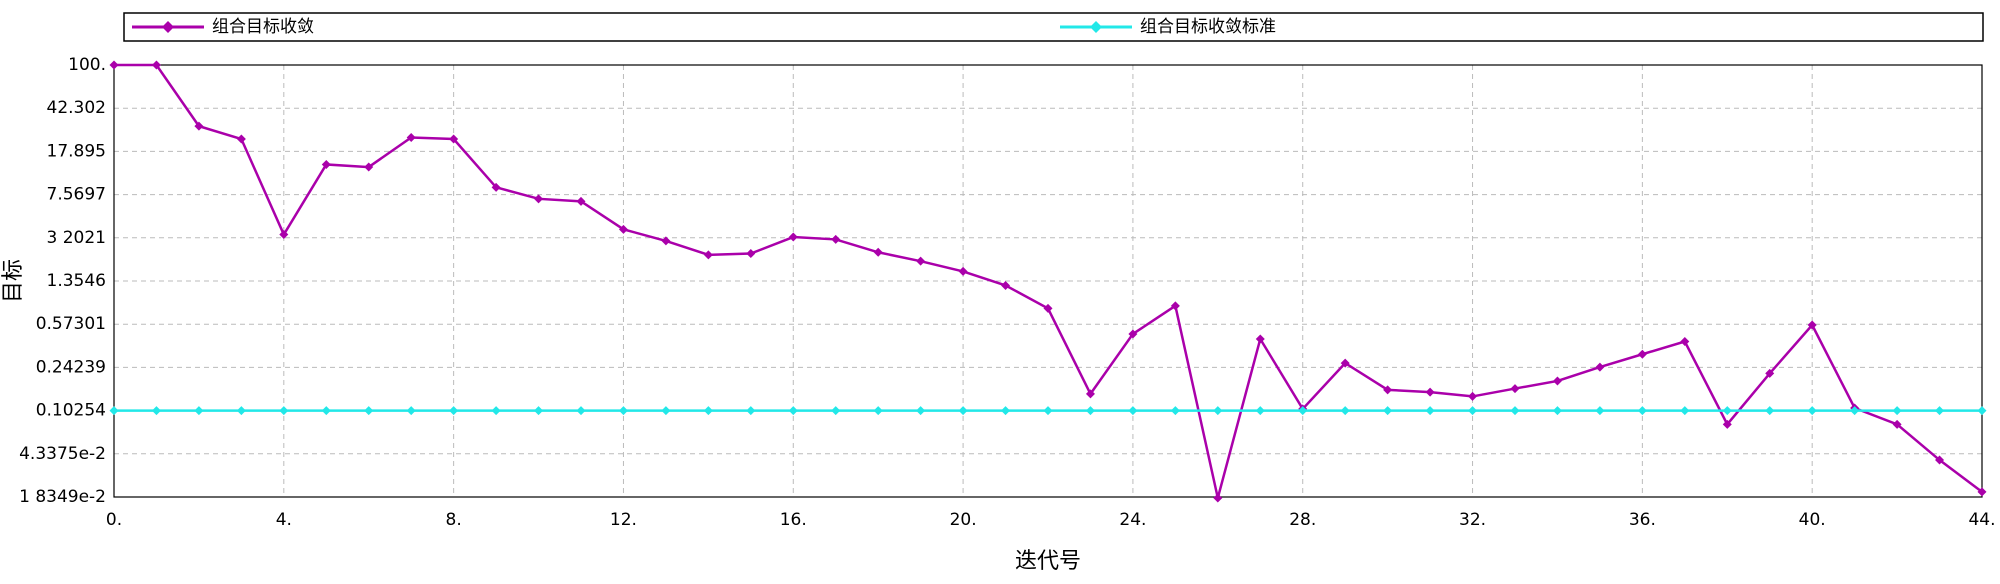 Image resolution: width=2000 pixels, height=584 pixels. Describe the element at coordinates (71, 411) in the screenshot. I see `y-tick-label: 0.10254` at that location.